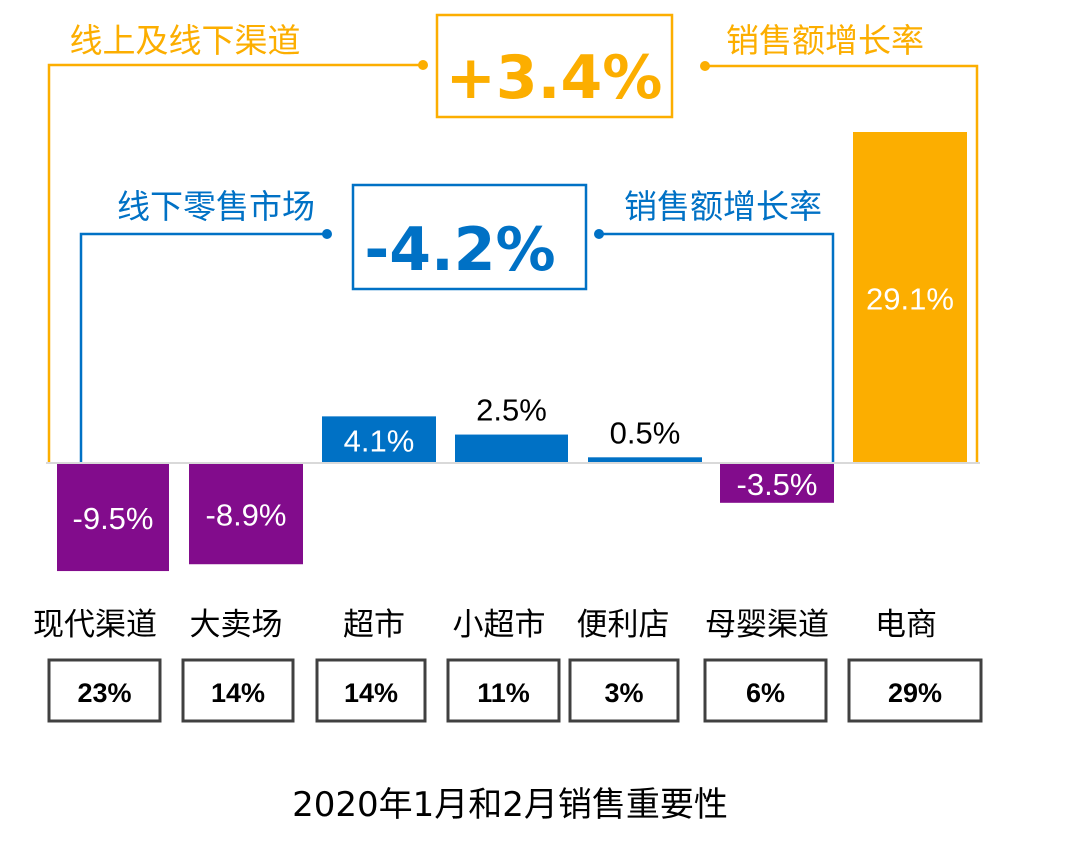 This screenshot has height=858, width=1075. What do you see at coordinates (459, 250) in the screenshot?
I see `offline-value: -4.2%` at bounding box center [459, 250].